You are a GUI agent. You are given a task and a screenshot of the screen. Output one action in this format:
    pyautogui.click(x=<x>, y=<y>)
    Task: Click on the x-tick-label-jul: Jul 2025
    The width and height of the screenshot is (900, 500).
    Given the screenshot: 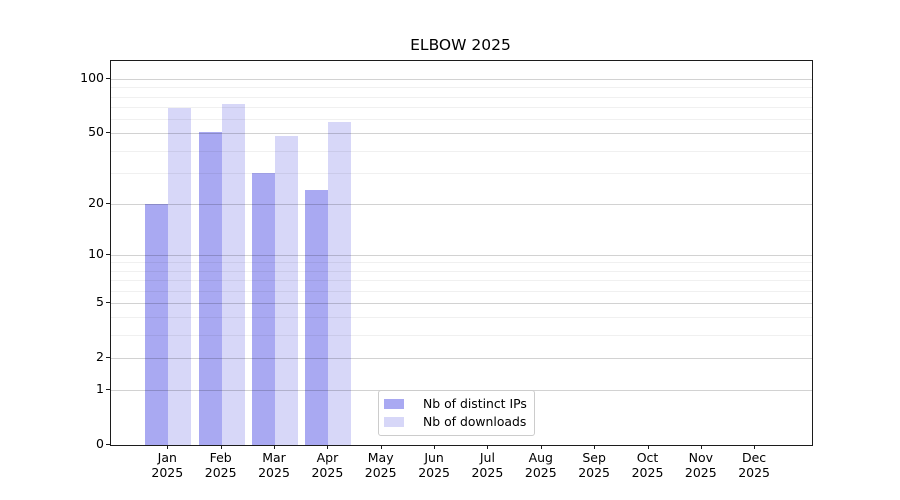 What is the action you would take?
    pyautogui.click(x=487, y=465)
    